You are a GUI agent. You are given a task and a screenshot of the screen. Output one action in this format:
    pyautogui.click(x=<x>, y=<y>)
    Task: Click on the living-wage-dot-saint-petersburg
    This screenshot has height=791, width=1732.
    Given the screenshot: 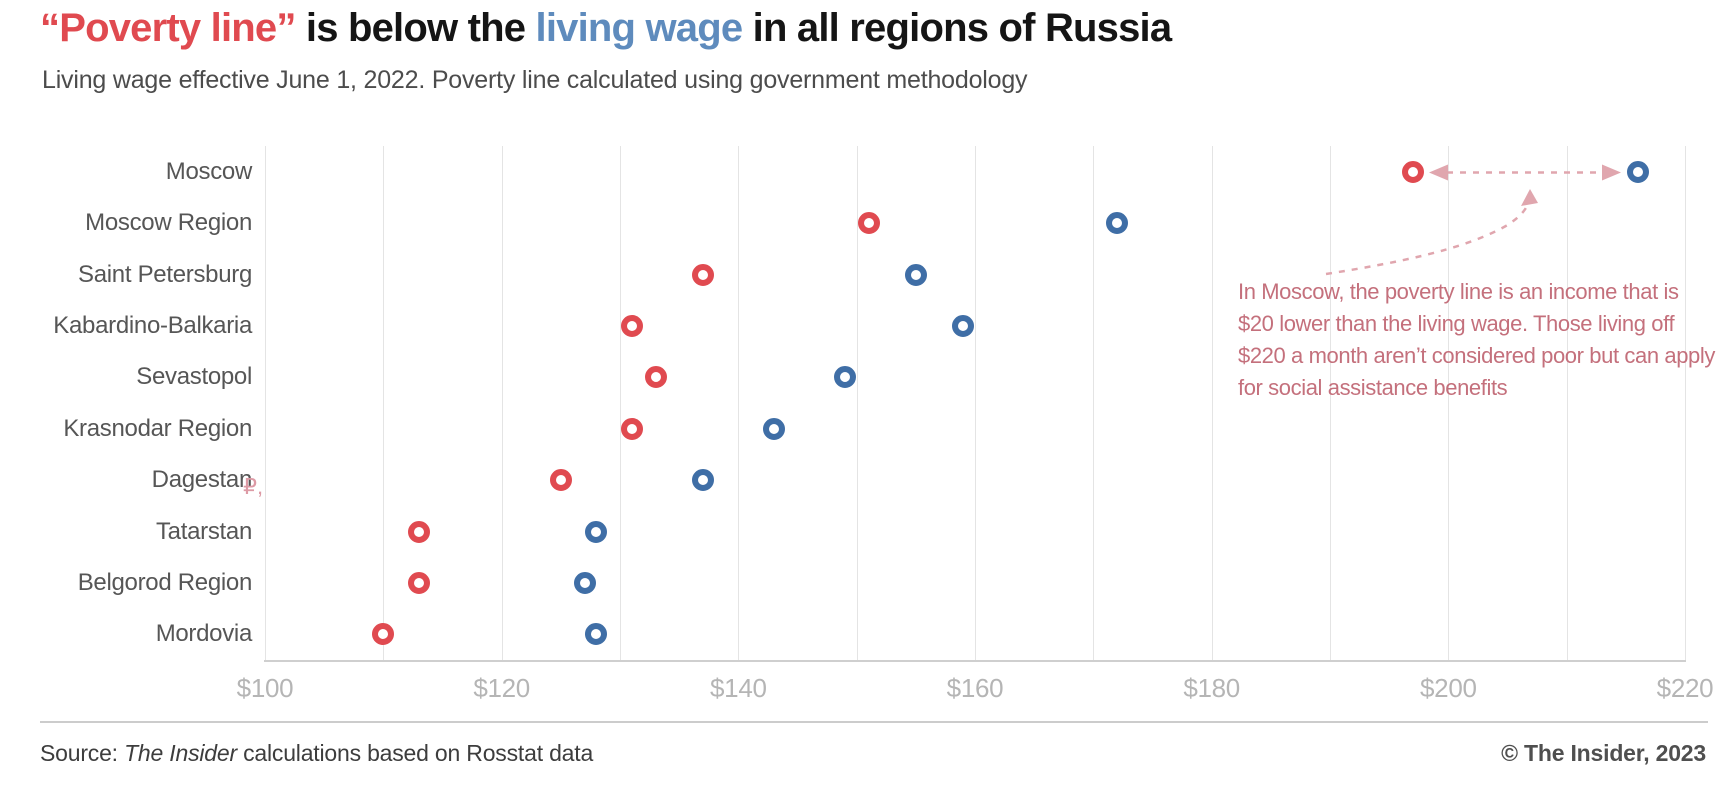 What is the action you would take?
    pyautogui.click(x=915, y=274)
    